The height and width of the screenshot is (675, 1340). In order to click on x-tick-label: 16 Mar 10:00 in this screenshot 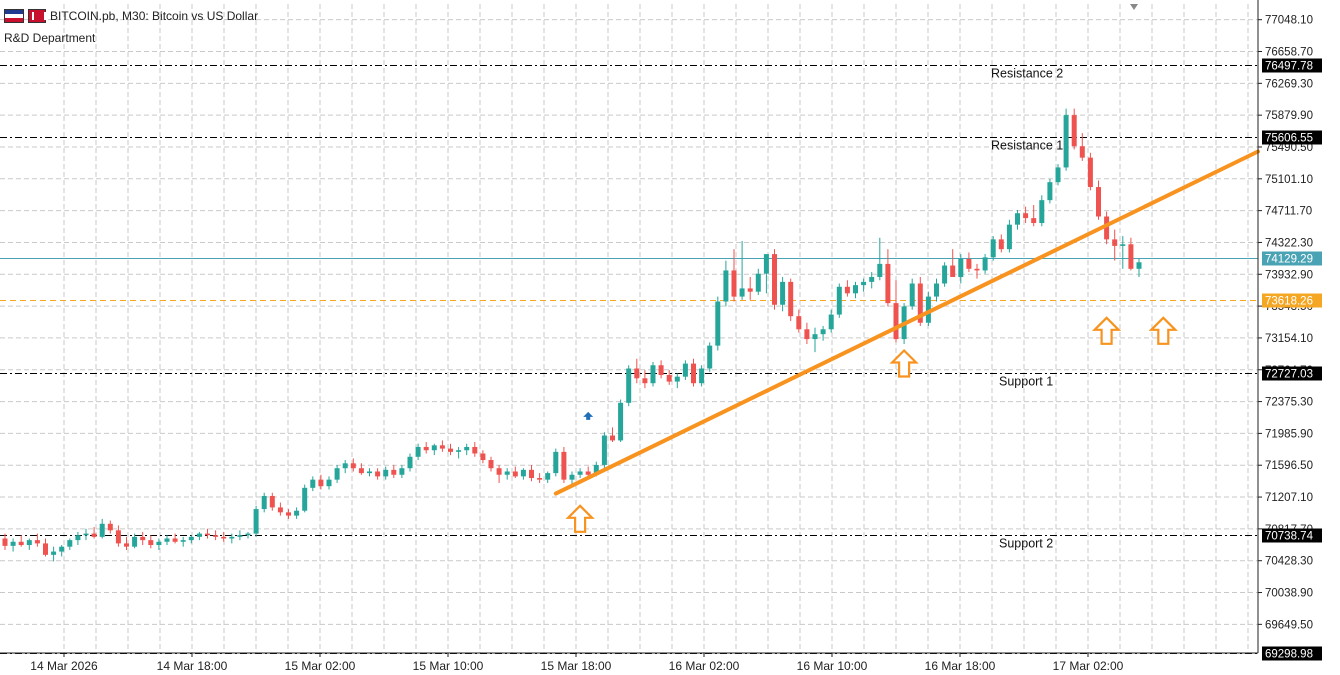, I will do `click(832, 666)`.